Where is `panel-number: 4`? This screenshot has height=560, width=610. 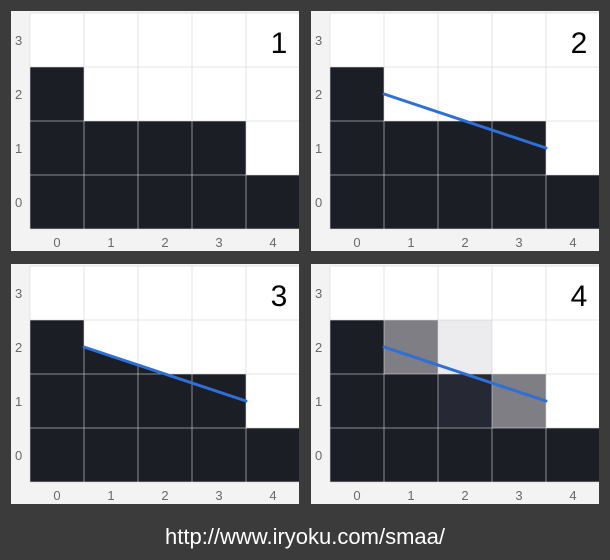
panel-number: 4 is located at coordinates (579, 296).